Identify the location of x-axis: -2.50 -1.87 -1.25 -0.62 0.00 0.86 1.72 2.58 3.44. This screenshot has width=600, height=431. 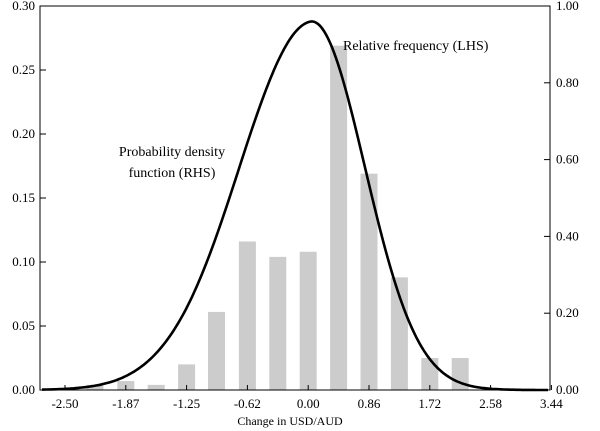
(307, 398).